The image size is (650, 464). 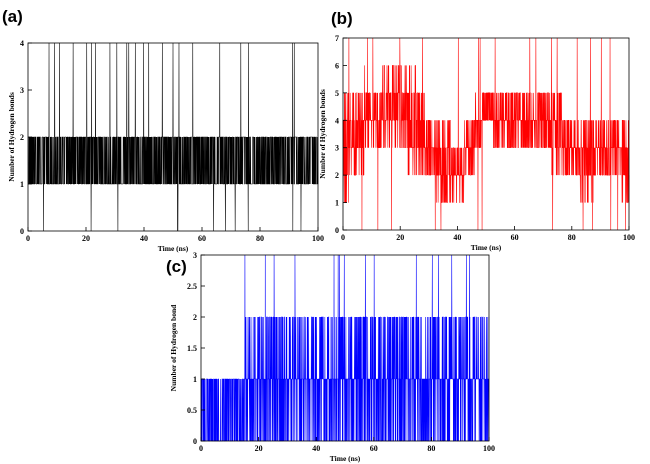 What do you see at coordinates (337, 65) in the screenshot?
I see `y-tick-label: 6` at bounding box center [337, 65].